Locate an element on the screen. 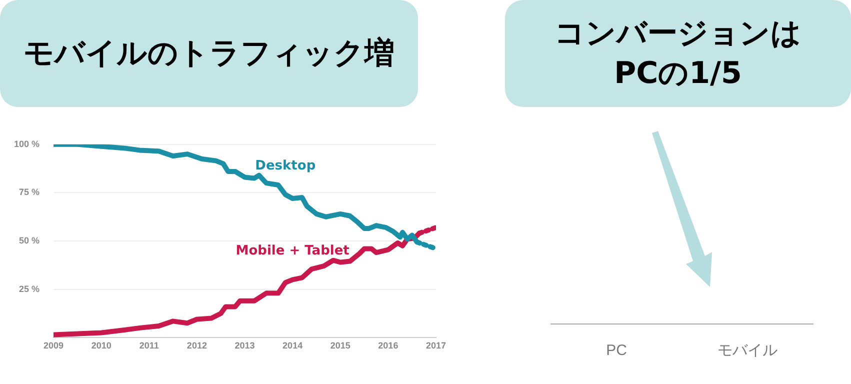  x-tick-label: 2010 is located at coordinates (101, 345).